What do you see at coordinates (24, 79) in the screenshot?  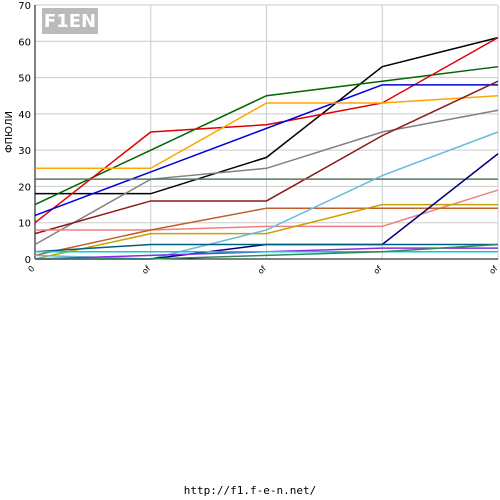 I see `y-tick-label: 50` at bounding box center [24, 79].